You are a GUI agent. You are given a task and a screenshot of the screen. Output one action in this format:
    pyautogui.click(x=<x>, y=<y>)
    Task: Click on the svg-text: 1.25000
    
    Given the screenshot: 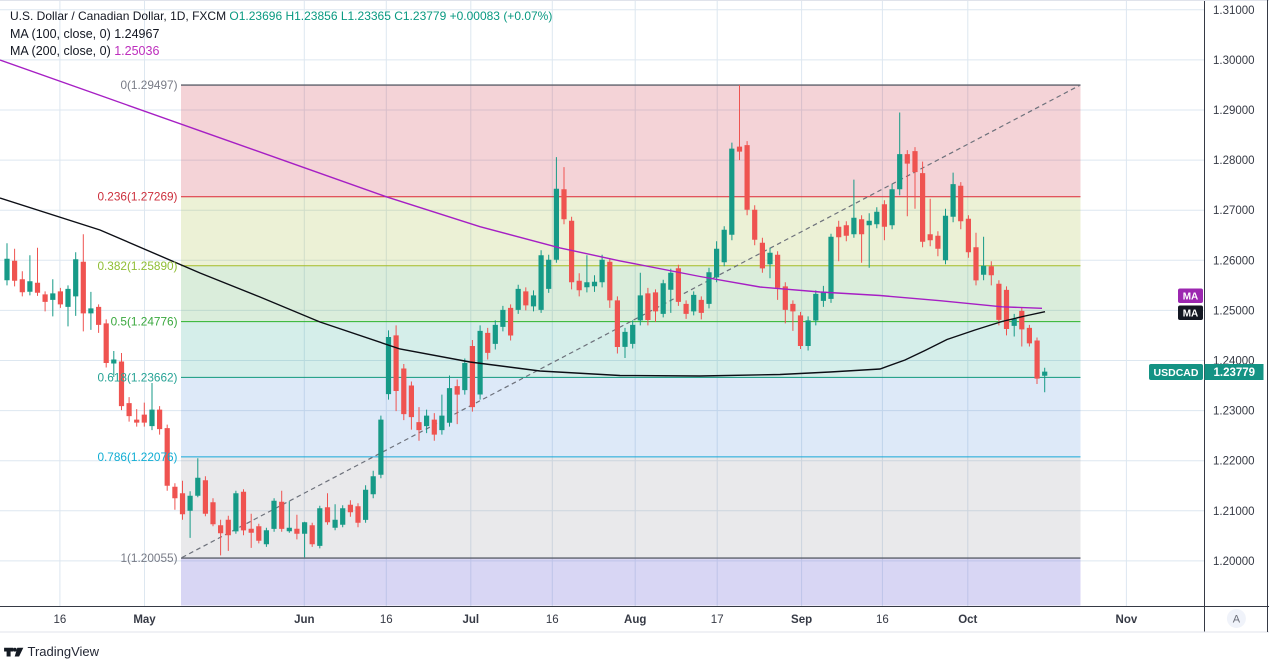 What is the action you would take?
    pyautogui.click(x=1234, y=311)
    